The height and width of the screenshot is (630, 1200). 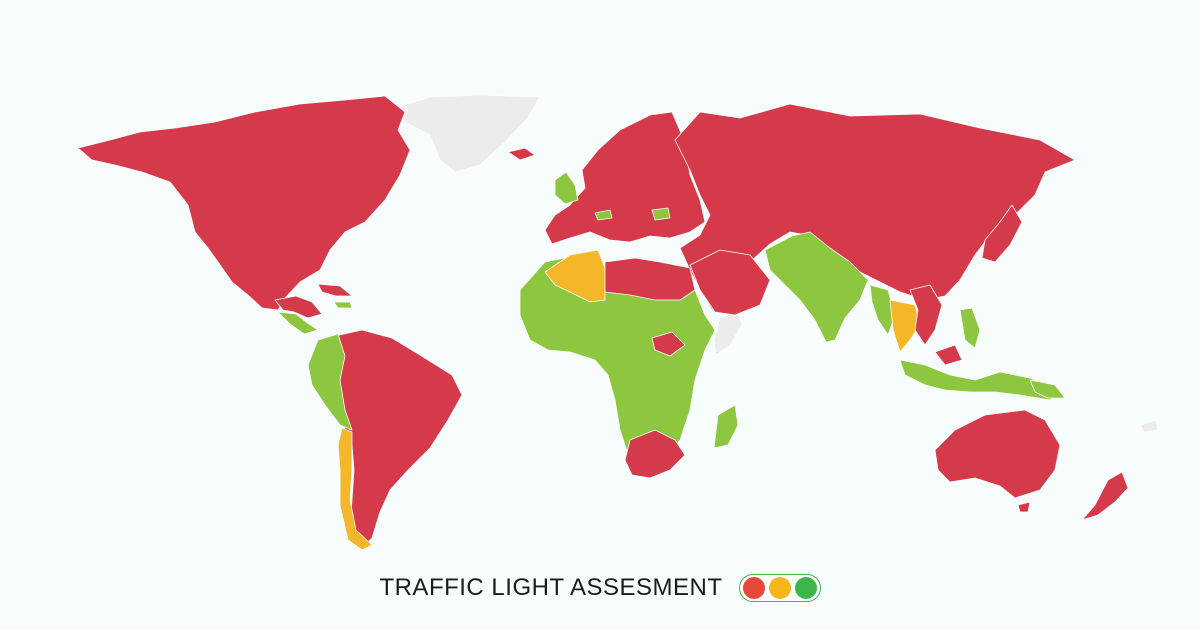 I want to click on region-indochina, so click(x=926, y=315).